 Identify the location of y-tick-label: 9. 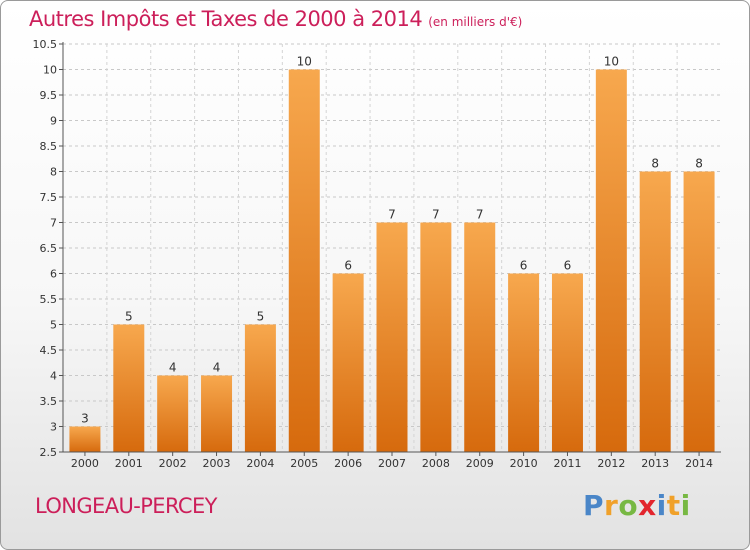
(53, 121).